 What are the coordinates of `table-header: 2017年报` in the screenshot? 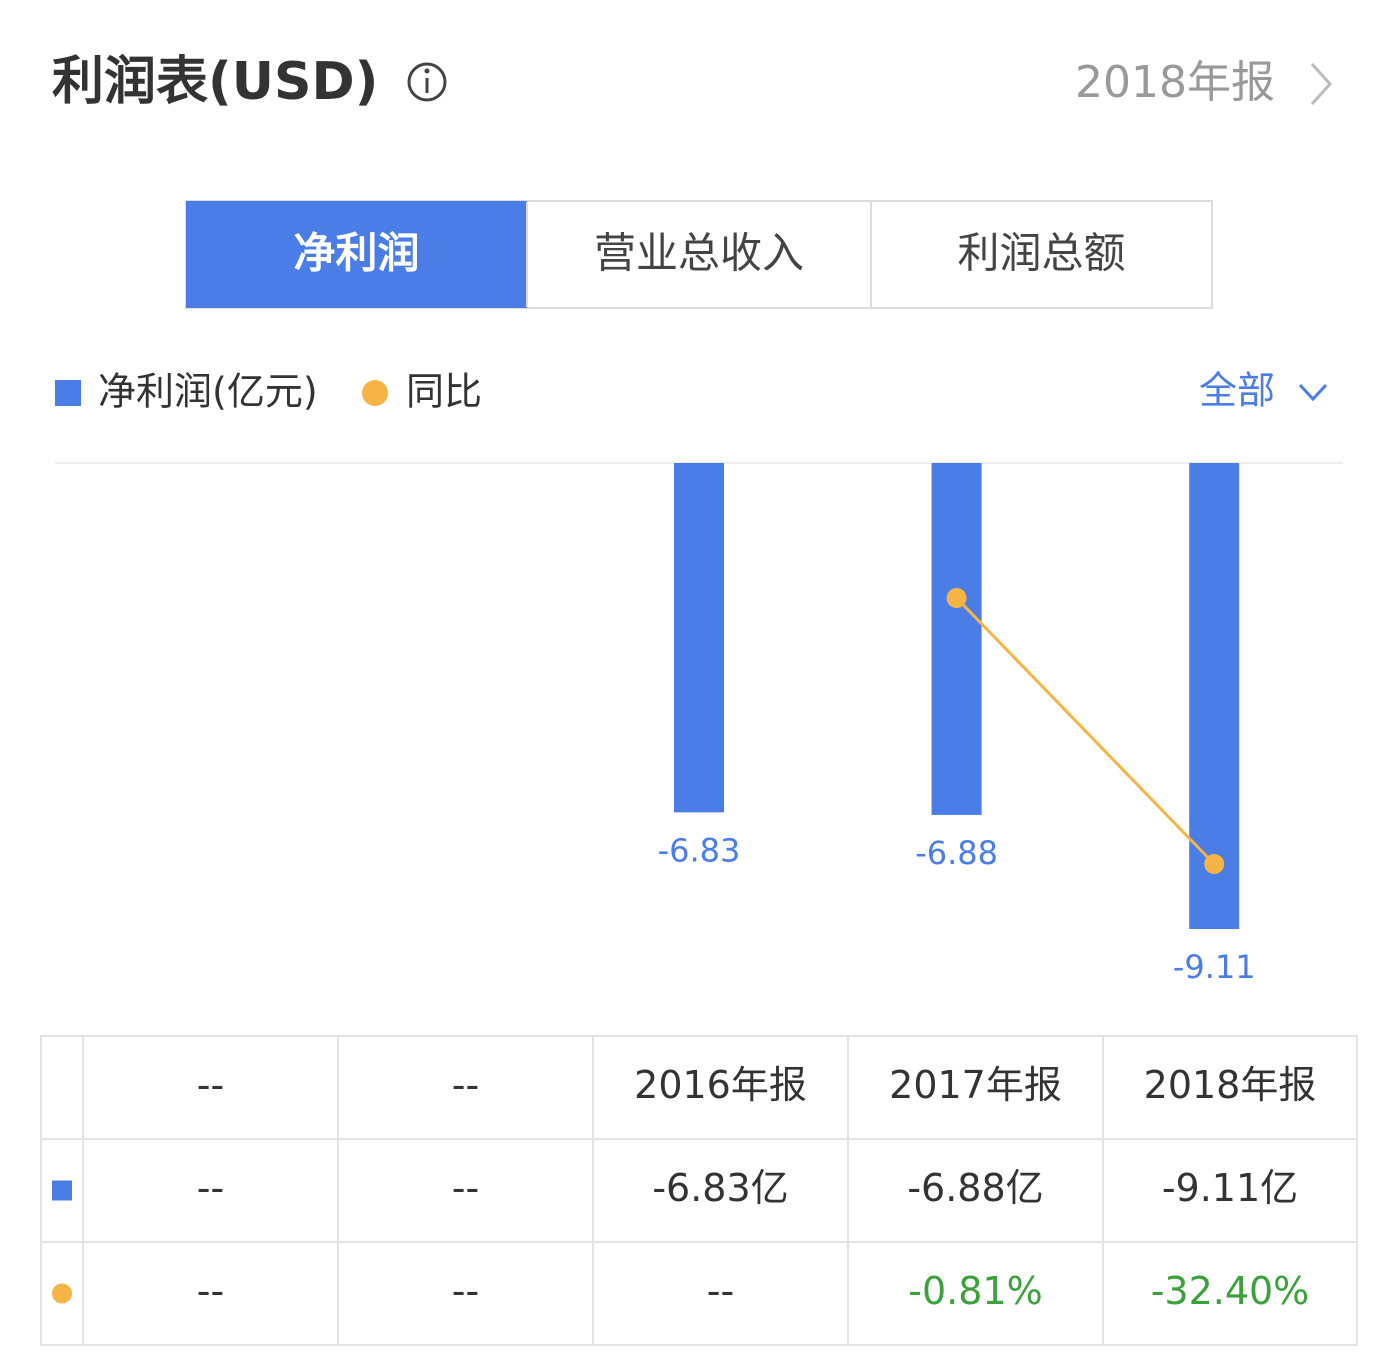 It's located at (975, 1085).